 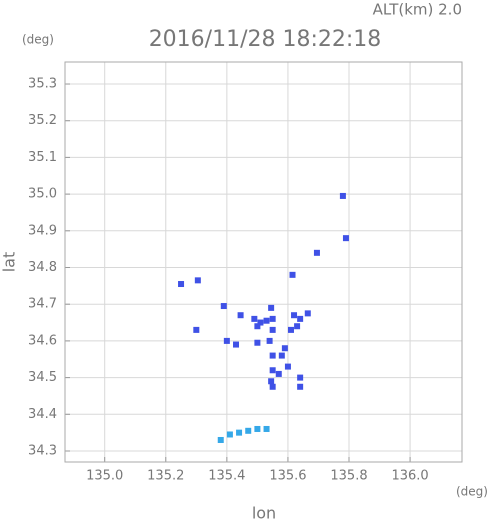 What do you see at coordinates (348, 476) in the screenshot?
I see `x-tick-label: 135.8` at bounding box center [348, 476].